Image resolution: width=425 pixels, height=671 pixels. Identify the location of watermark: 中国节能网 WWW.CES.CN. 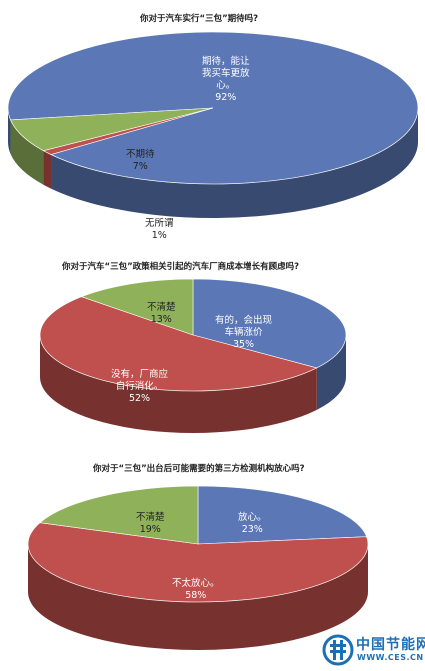
(373, 651).